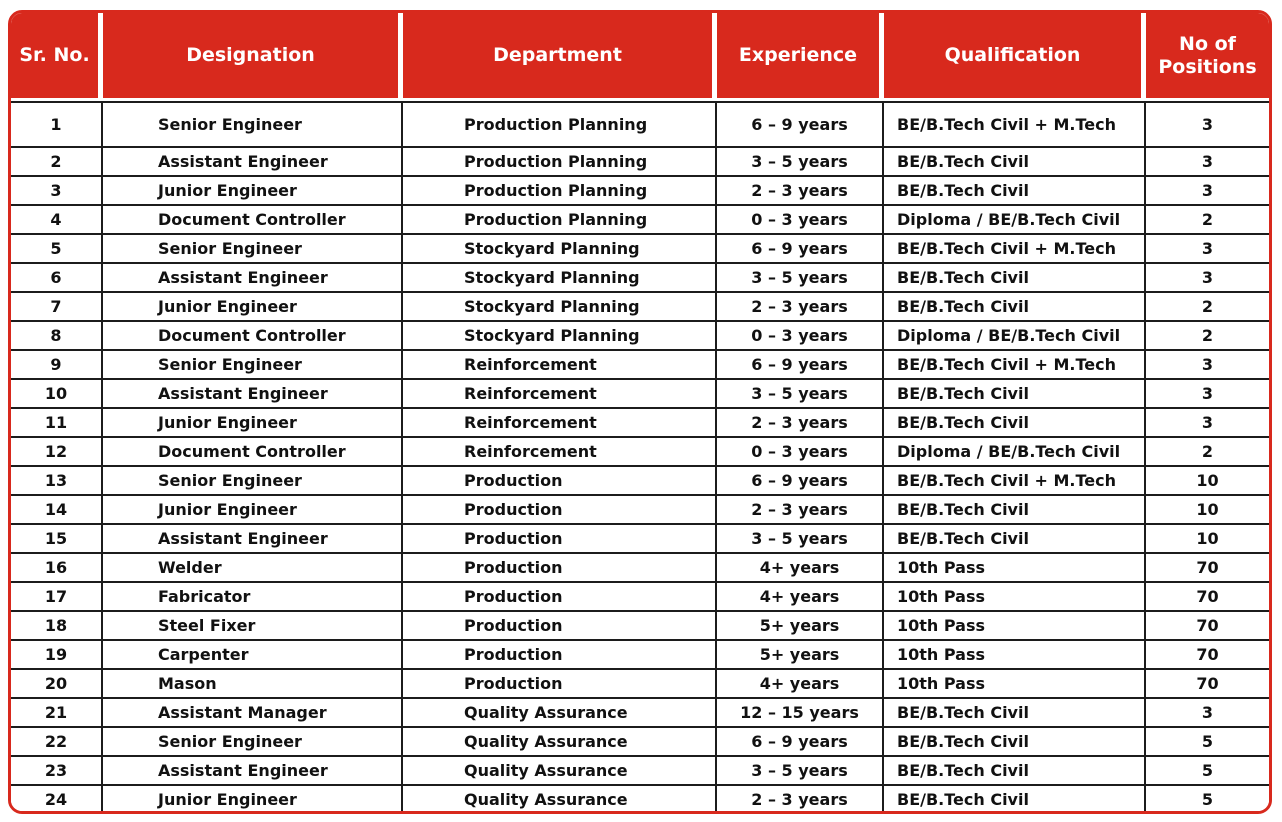 The width and height of the screenshot is (1282, 822). I want to click on column-header-sr-no: Sr. No., so click(57, 55).